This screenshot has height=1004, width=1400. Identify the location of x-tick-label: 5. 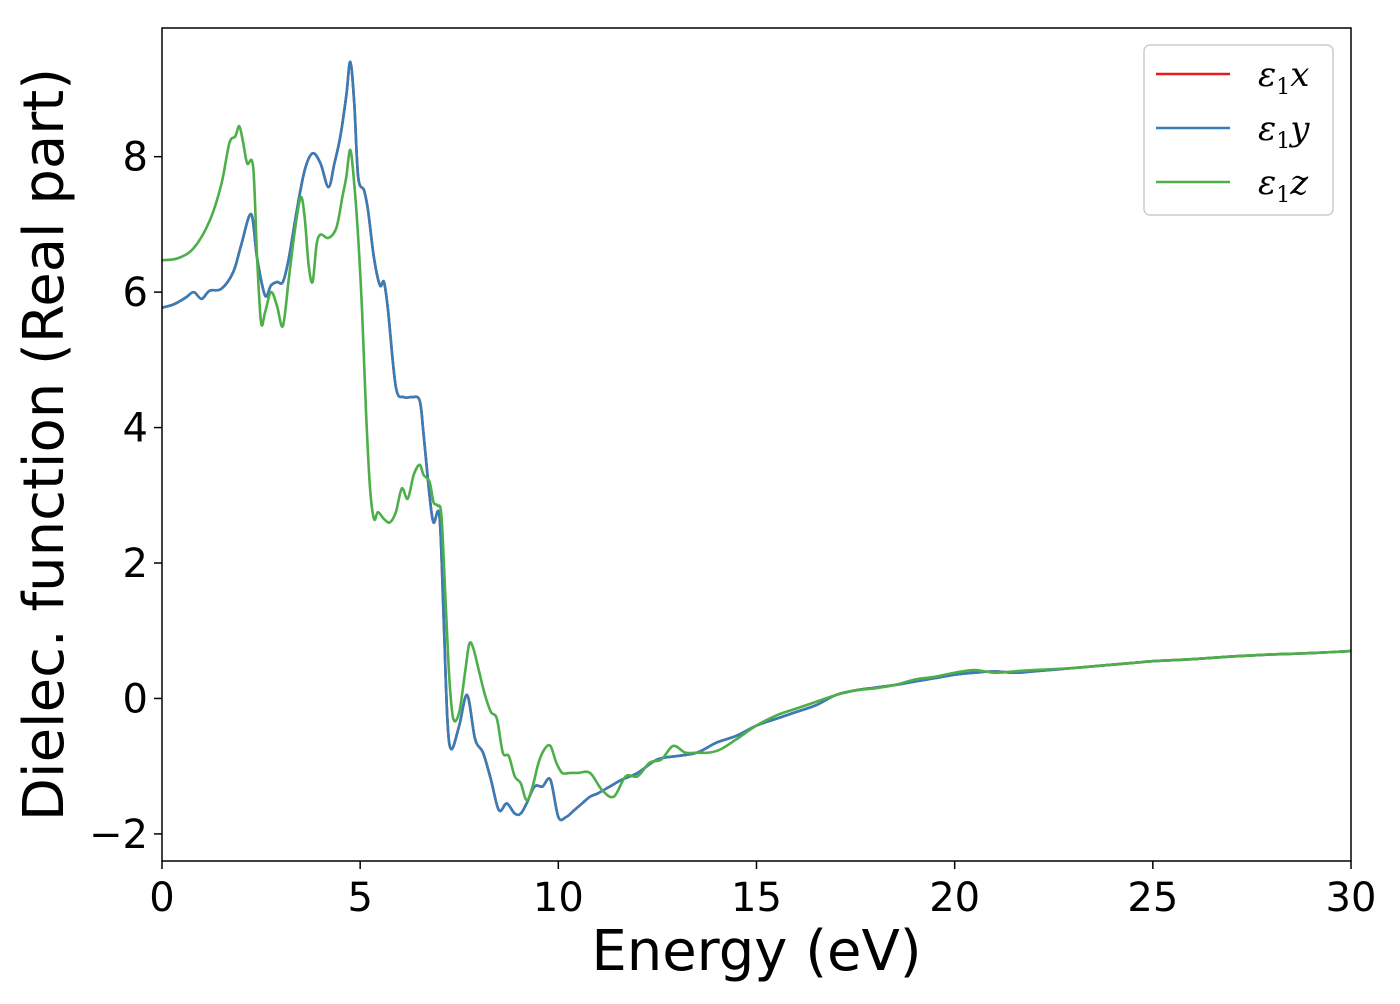
(359, 898).